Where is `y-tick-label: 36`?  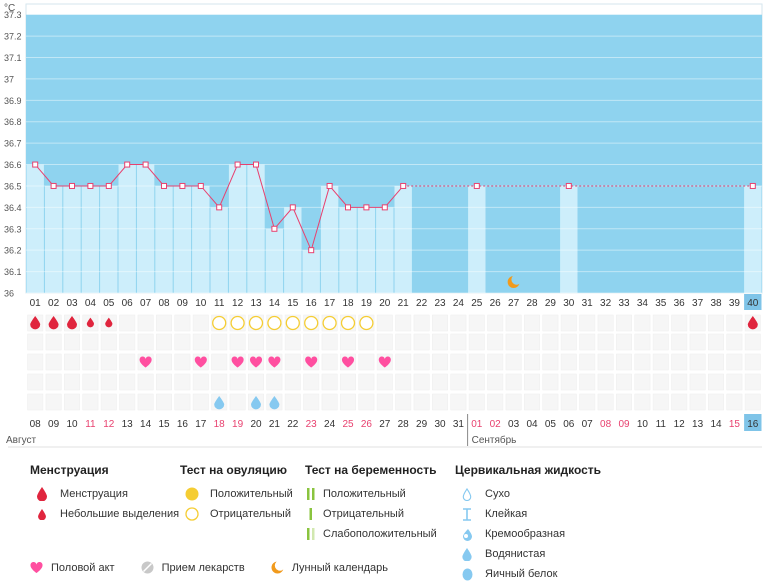
y-tick-label: 36 is located at coordinates (9, 294).